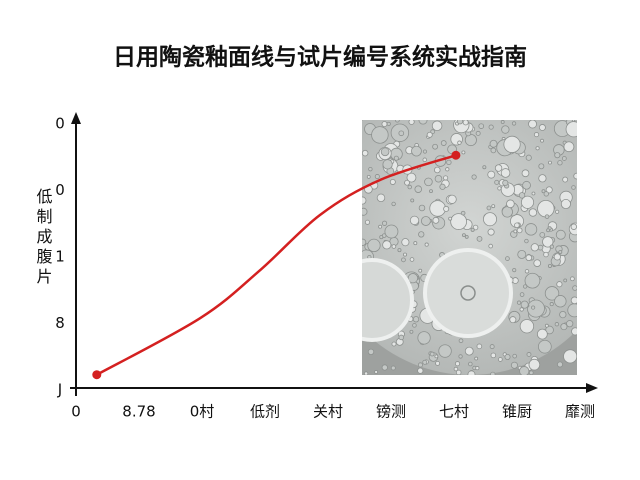 The height and width of the screenshot is (480, 640). I want to click on y-tick-label: J, so click(59, 390).